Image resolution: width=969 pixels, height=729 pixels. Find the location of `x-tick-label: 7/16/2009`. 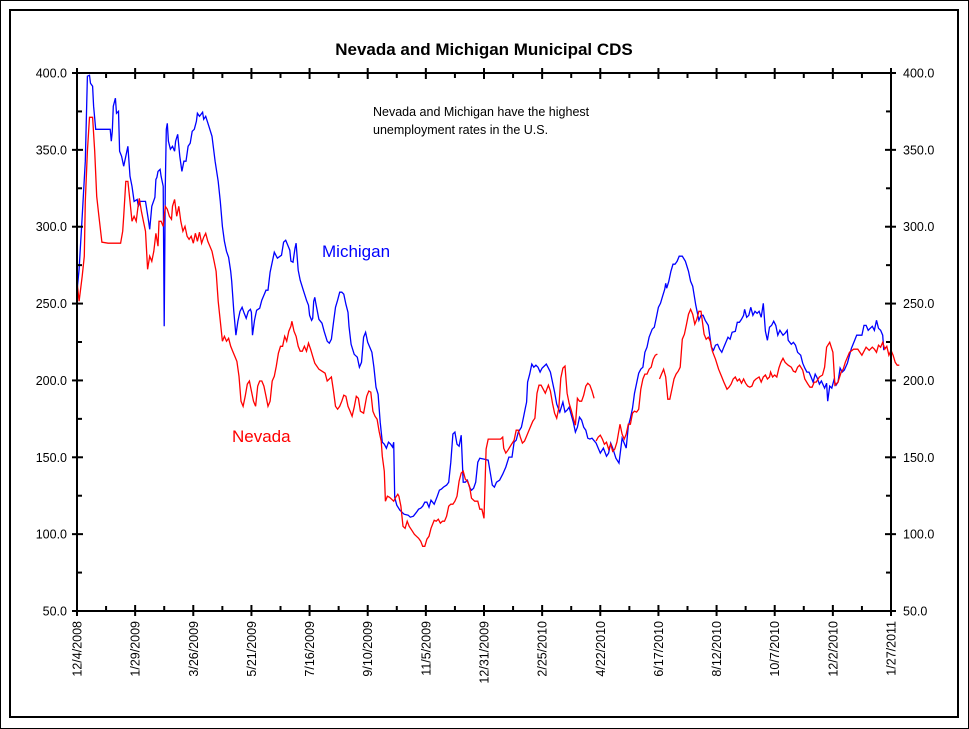

x-tick-label: 7/16/2009 is located at coordinates (310, 649).